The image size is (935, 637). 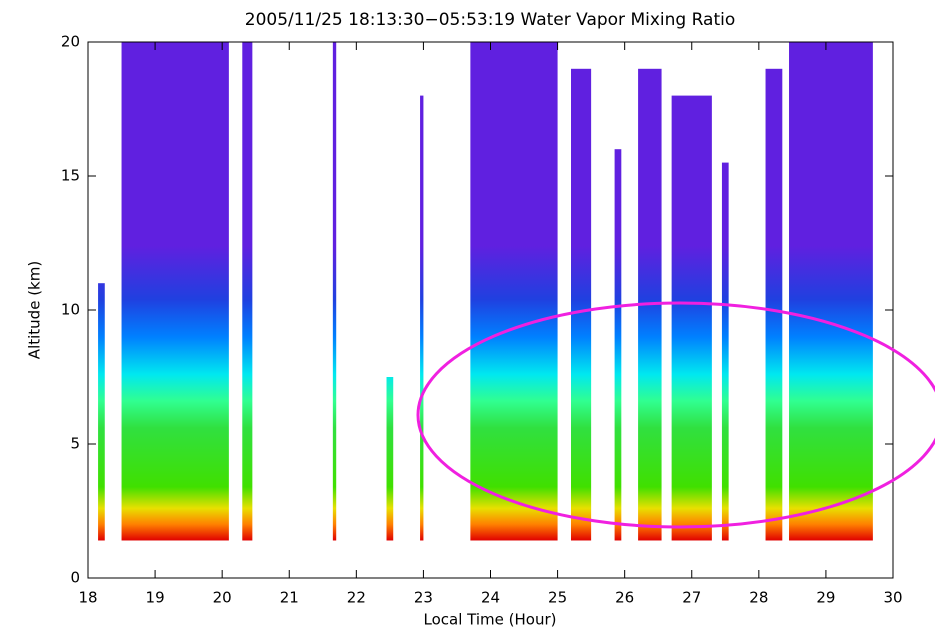 I want to click on x-tick-label: 19, so click(x=155, y=598).